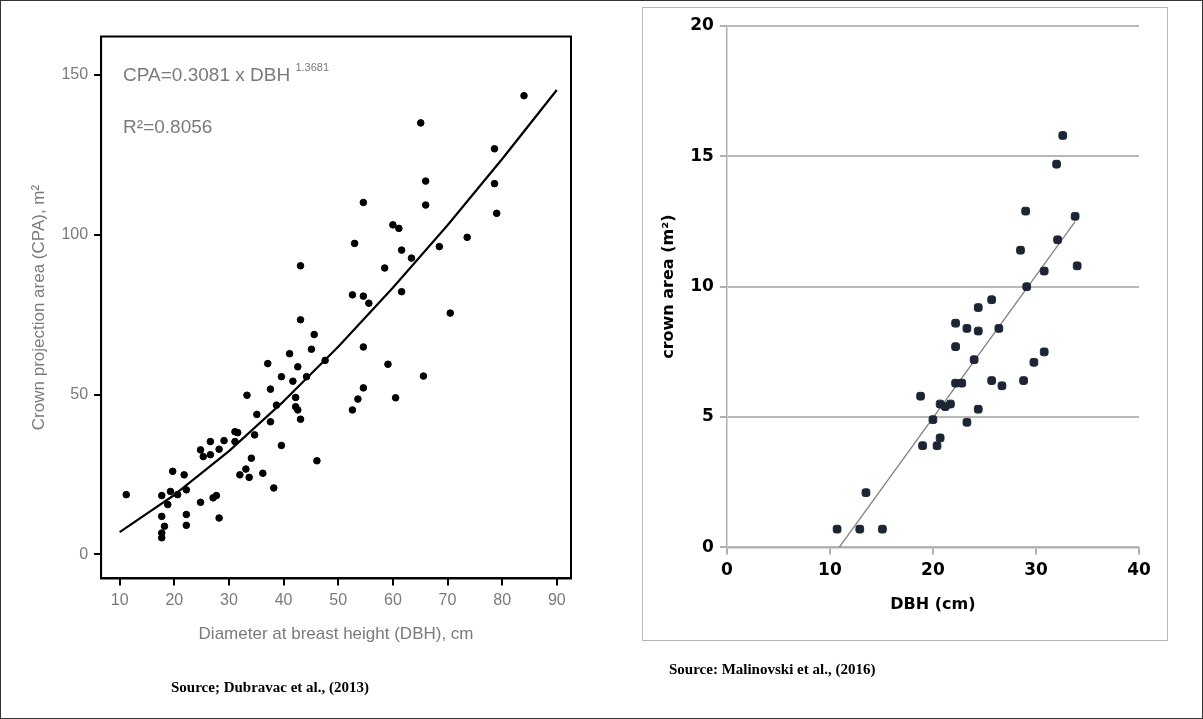 This screenshot has height=719, width=1203. Describe the element at coordinates (933, 603) in the screenshot. I see `x-axis-title: DBH (cm)` at that location.